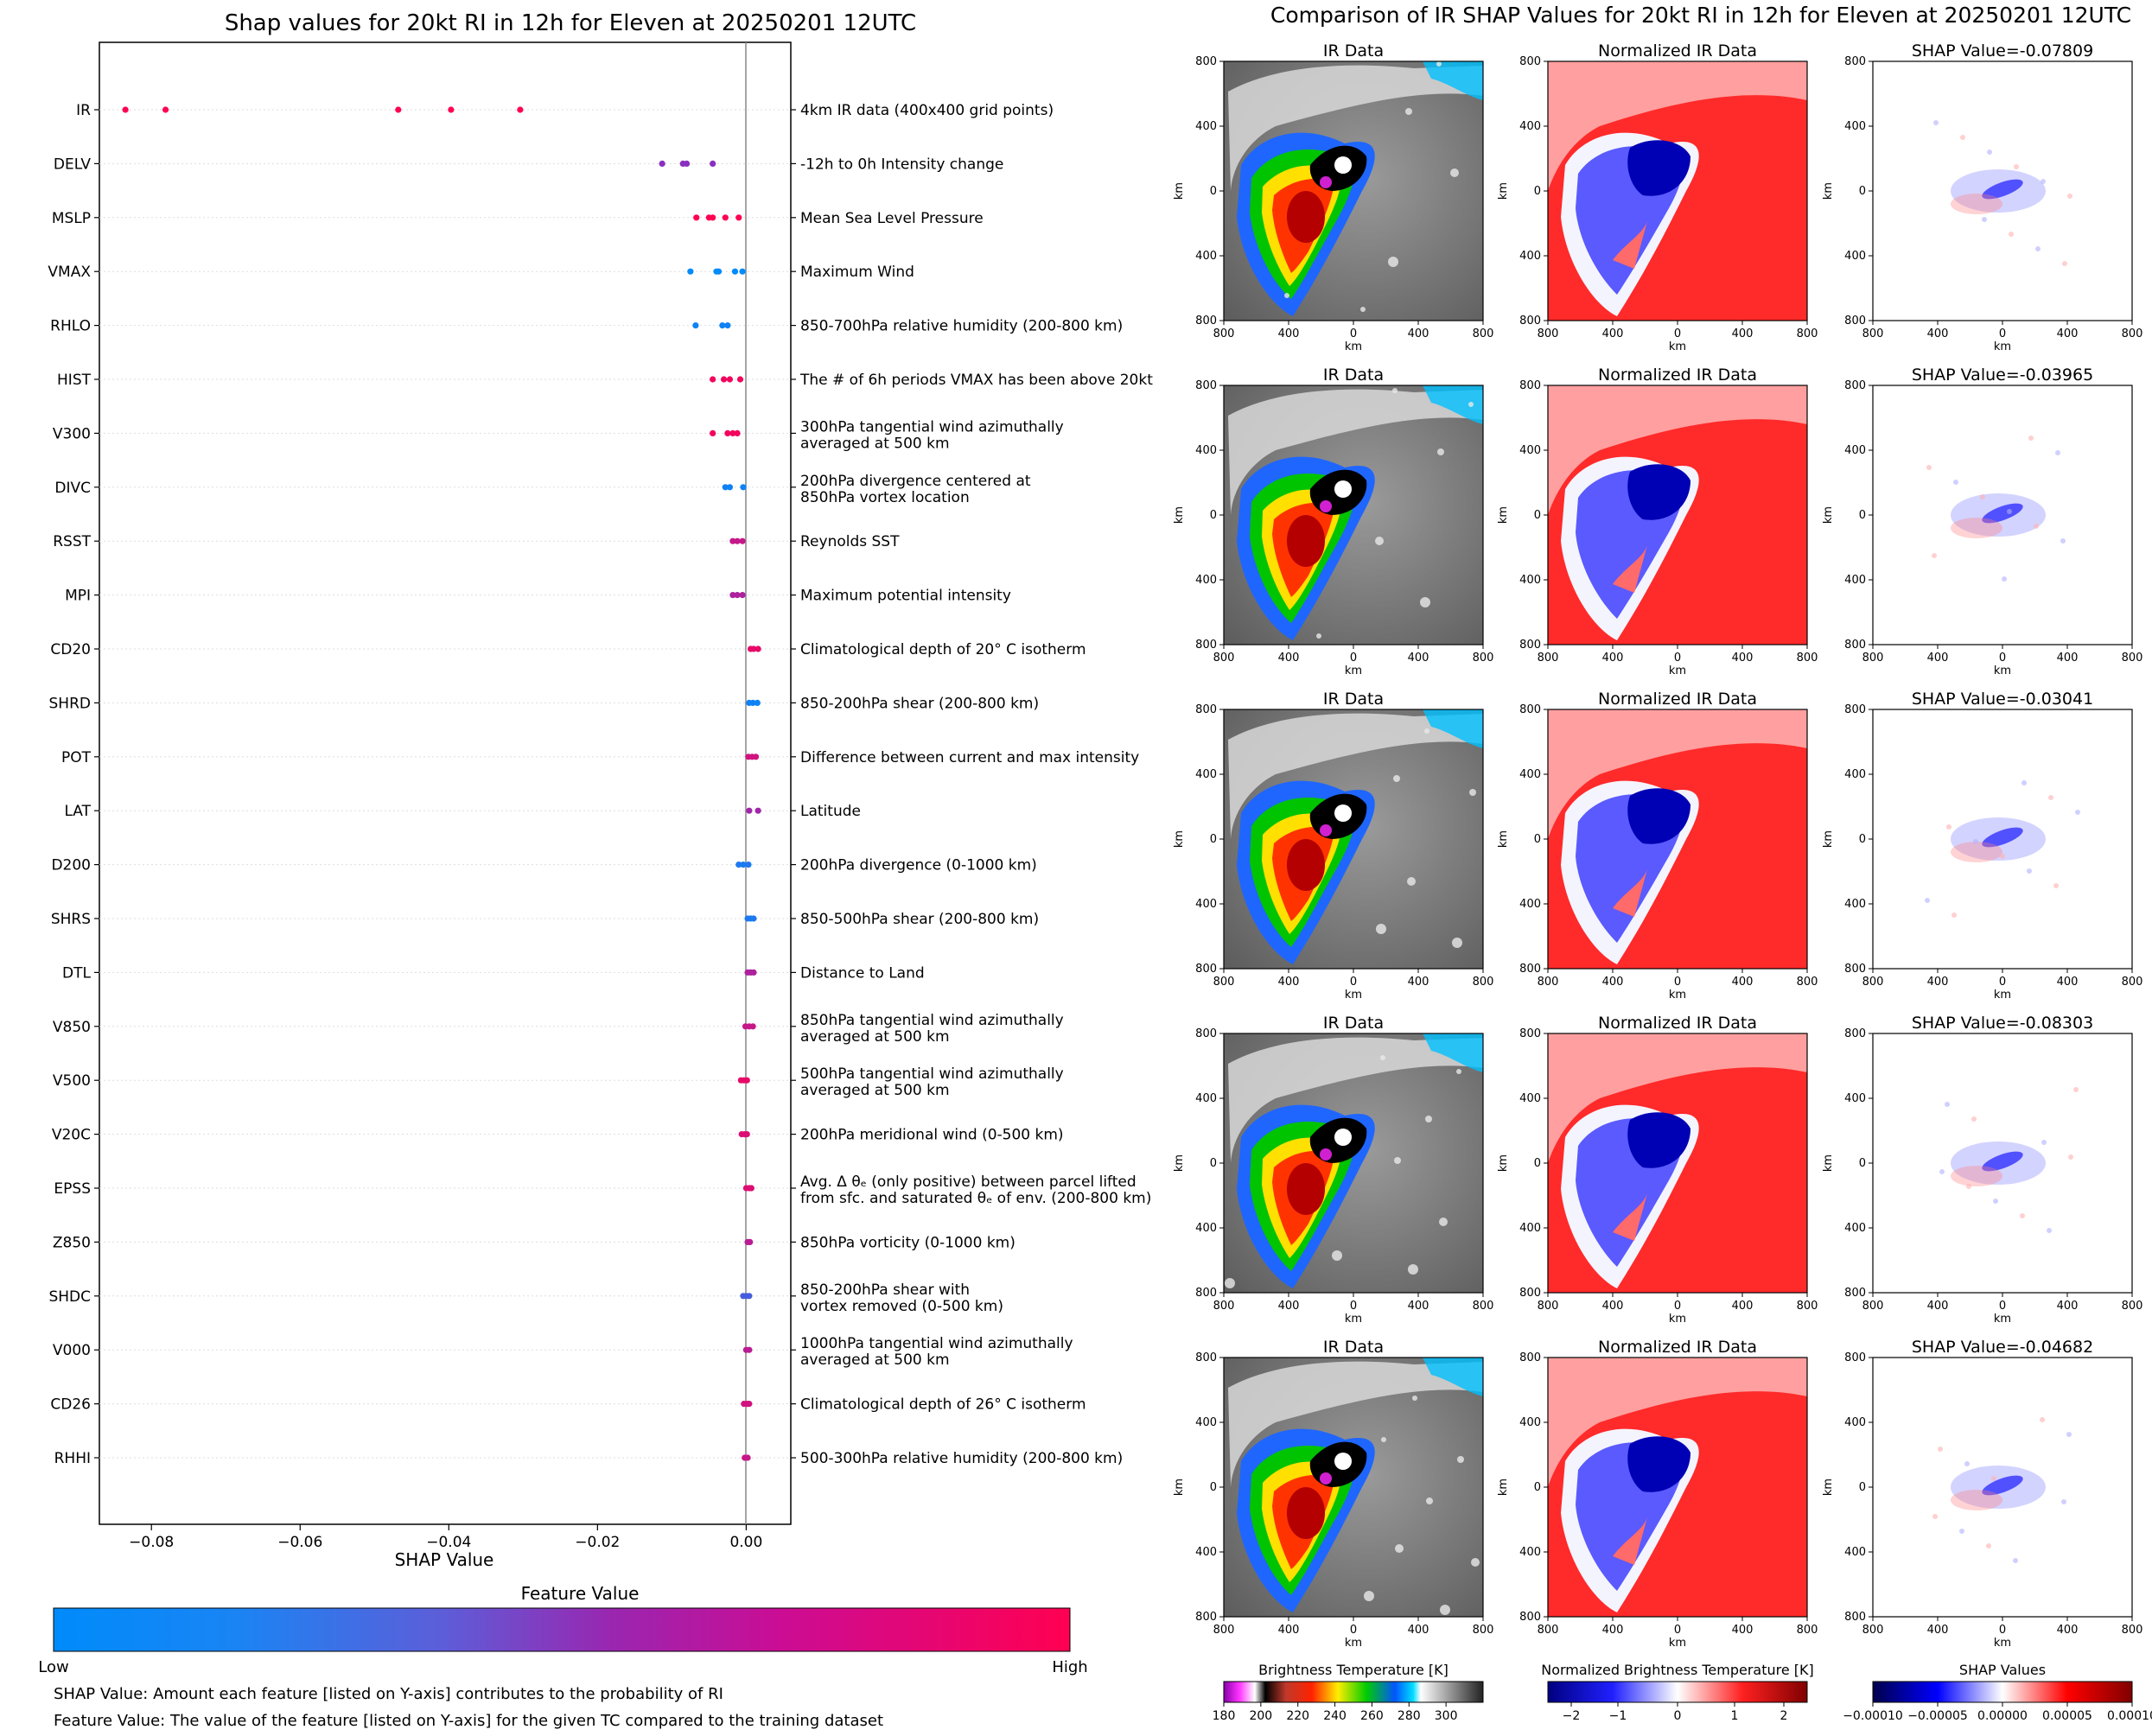 The width and height of the screenshot is (2152, 1736). Describe the element at coordinates (76, 757) in the screenshot. I see `feature-label: POT` at that location.